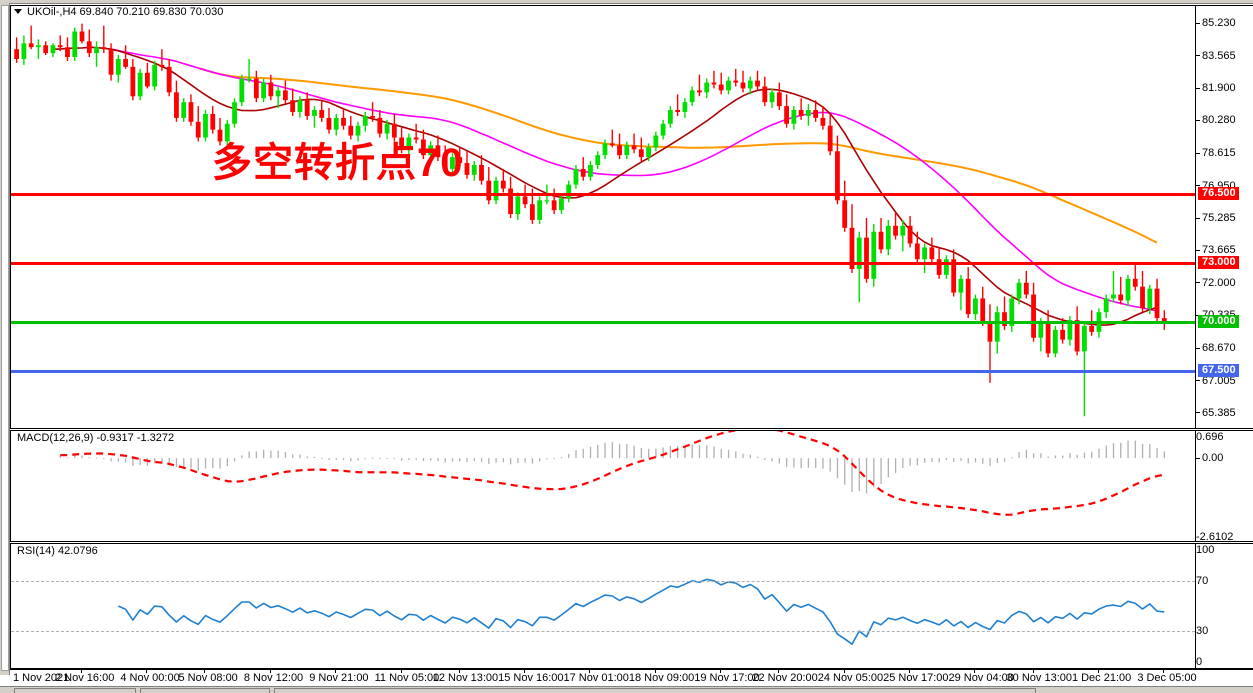 This screenshot has width=1253, height=693. Describe the element at coordinates (1199, 662) in the screenshot. I see `rsi-tick: 0` at that location.